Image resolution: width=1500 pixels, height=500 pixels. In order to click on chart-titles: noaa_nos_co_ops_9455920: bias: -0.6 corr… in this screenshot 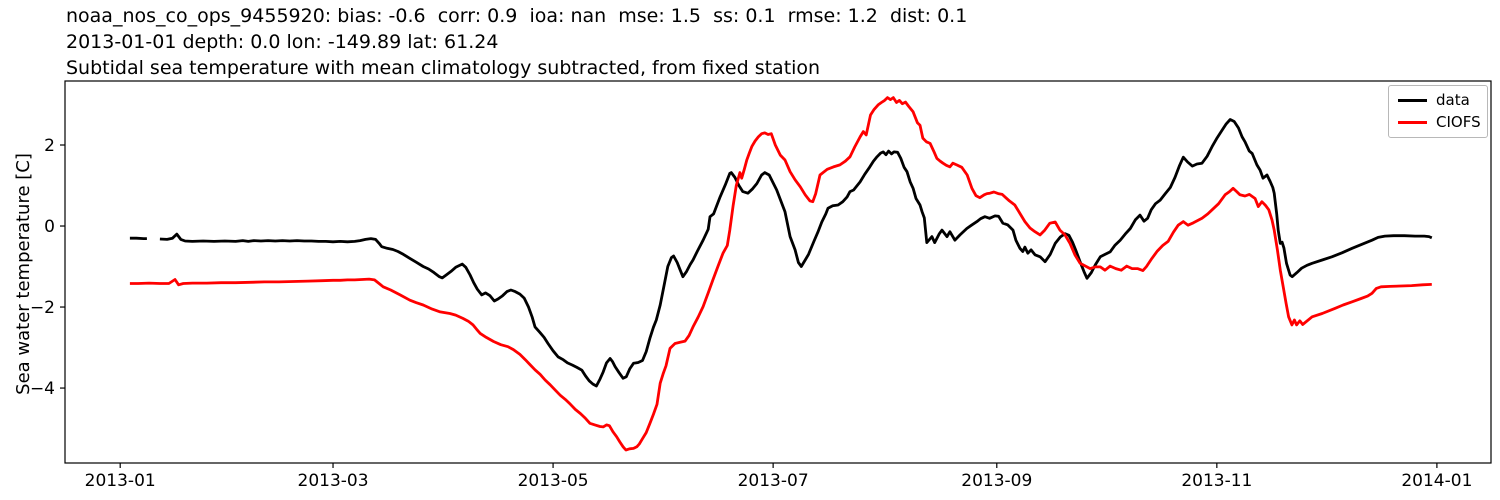, I will do `click(516, 42)`.